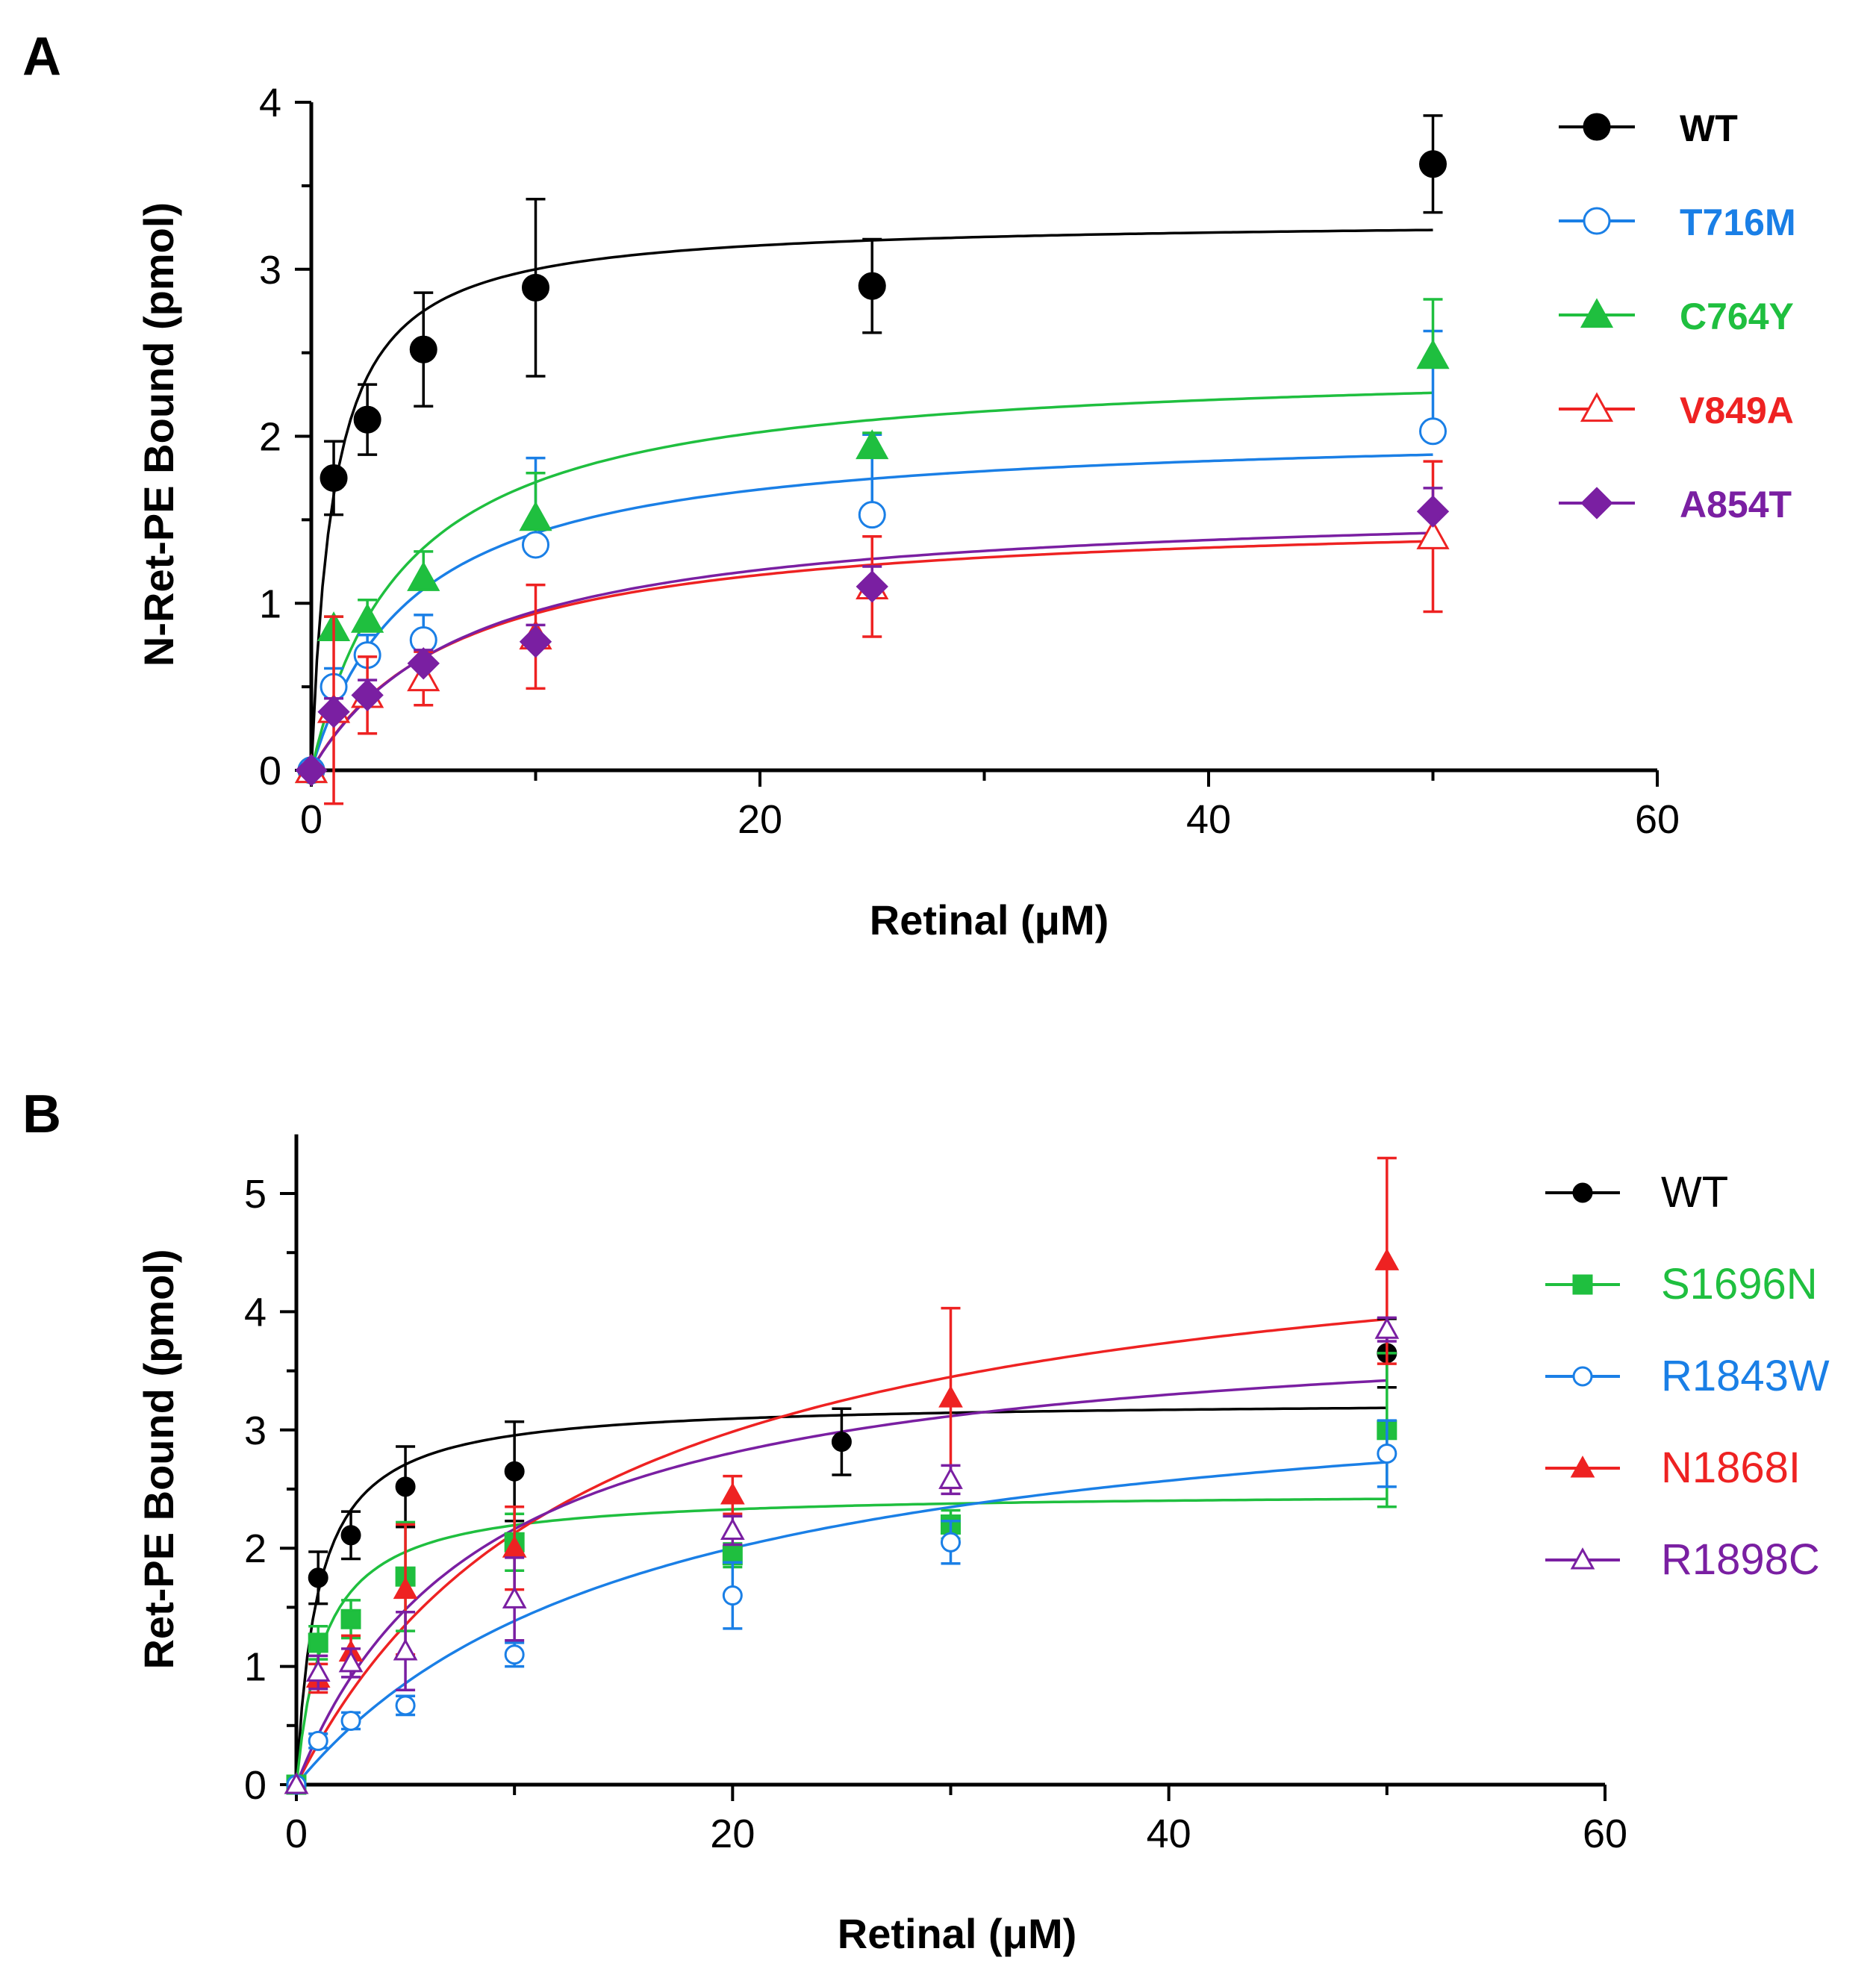  Describe the element at coordinates (1209, 819) in the screenshot. I see `x-tick-label: 40` at that location.